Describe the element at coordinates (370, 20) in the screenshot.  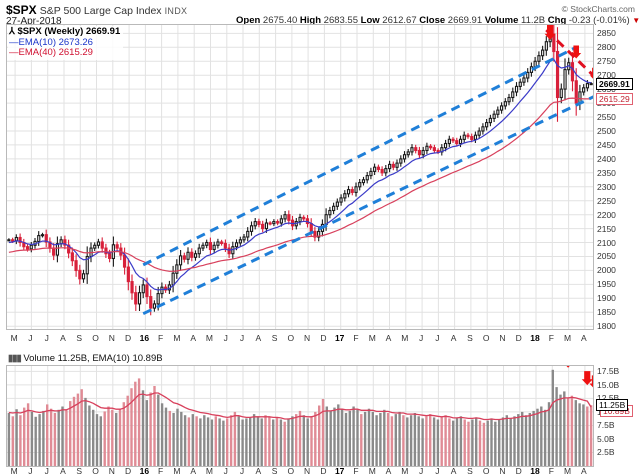
I see `low-label: Low` at that location.